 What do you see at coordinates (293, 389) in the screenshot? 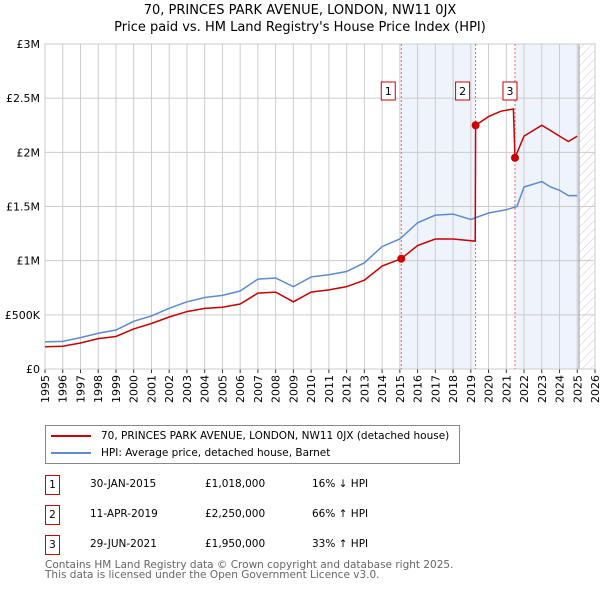
I see `x-tick-label: 2009` at bounding box center [293, 389].